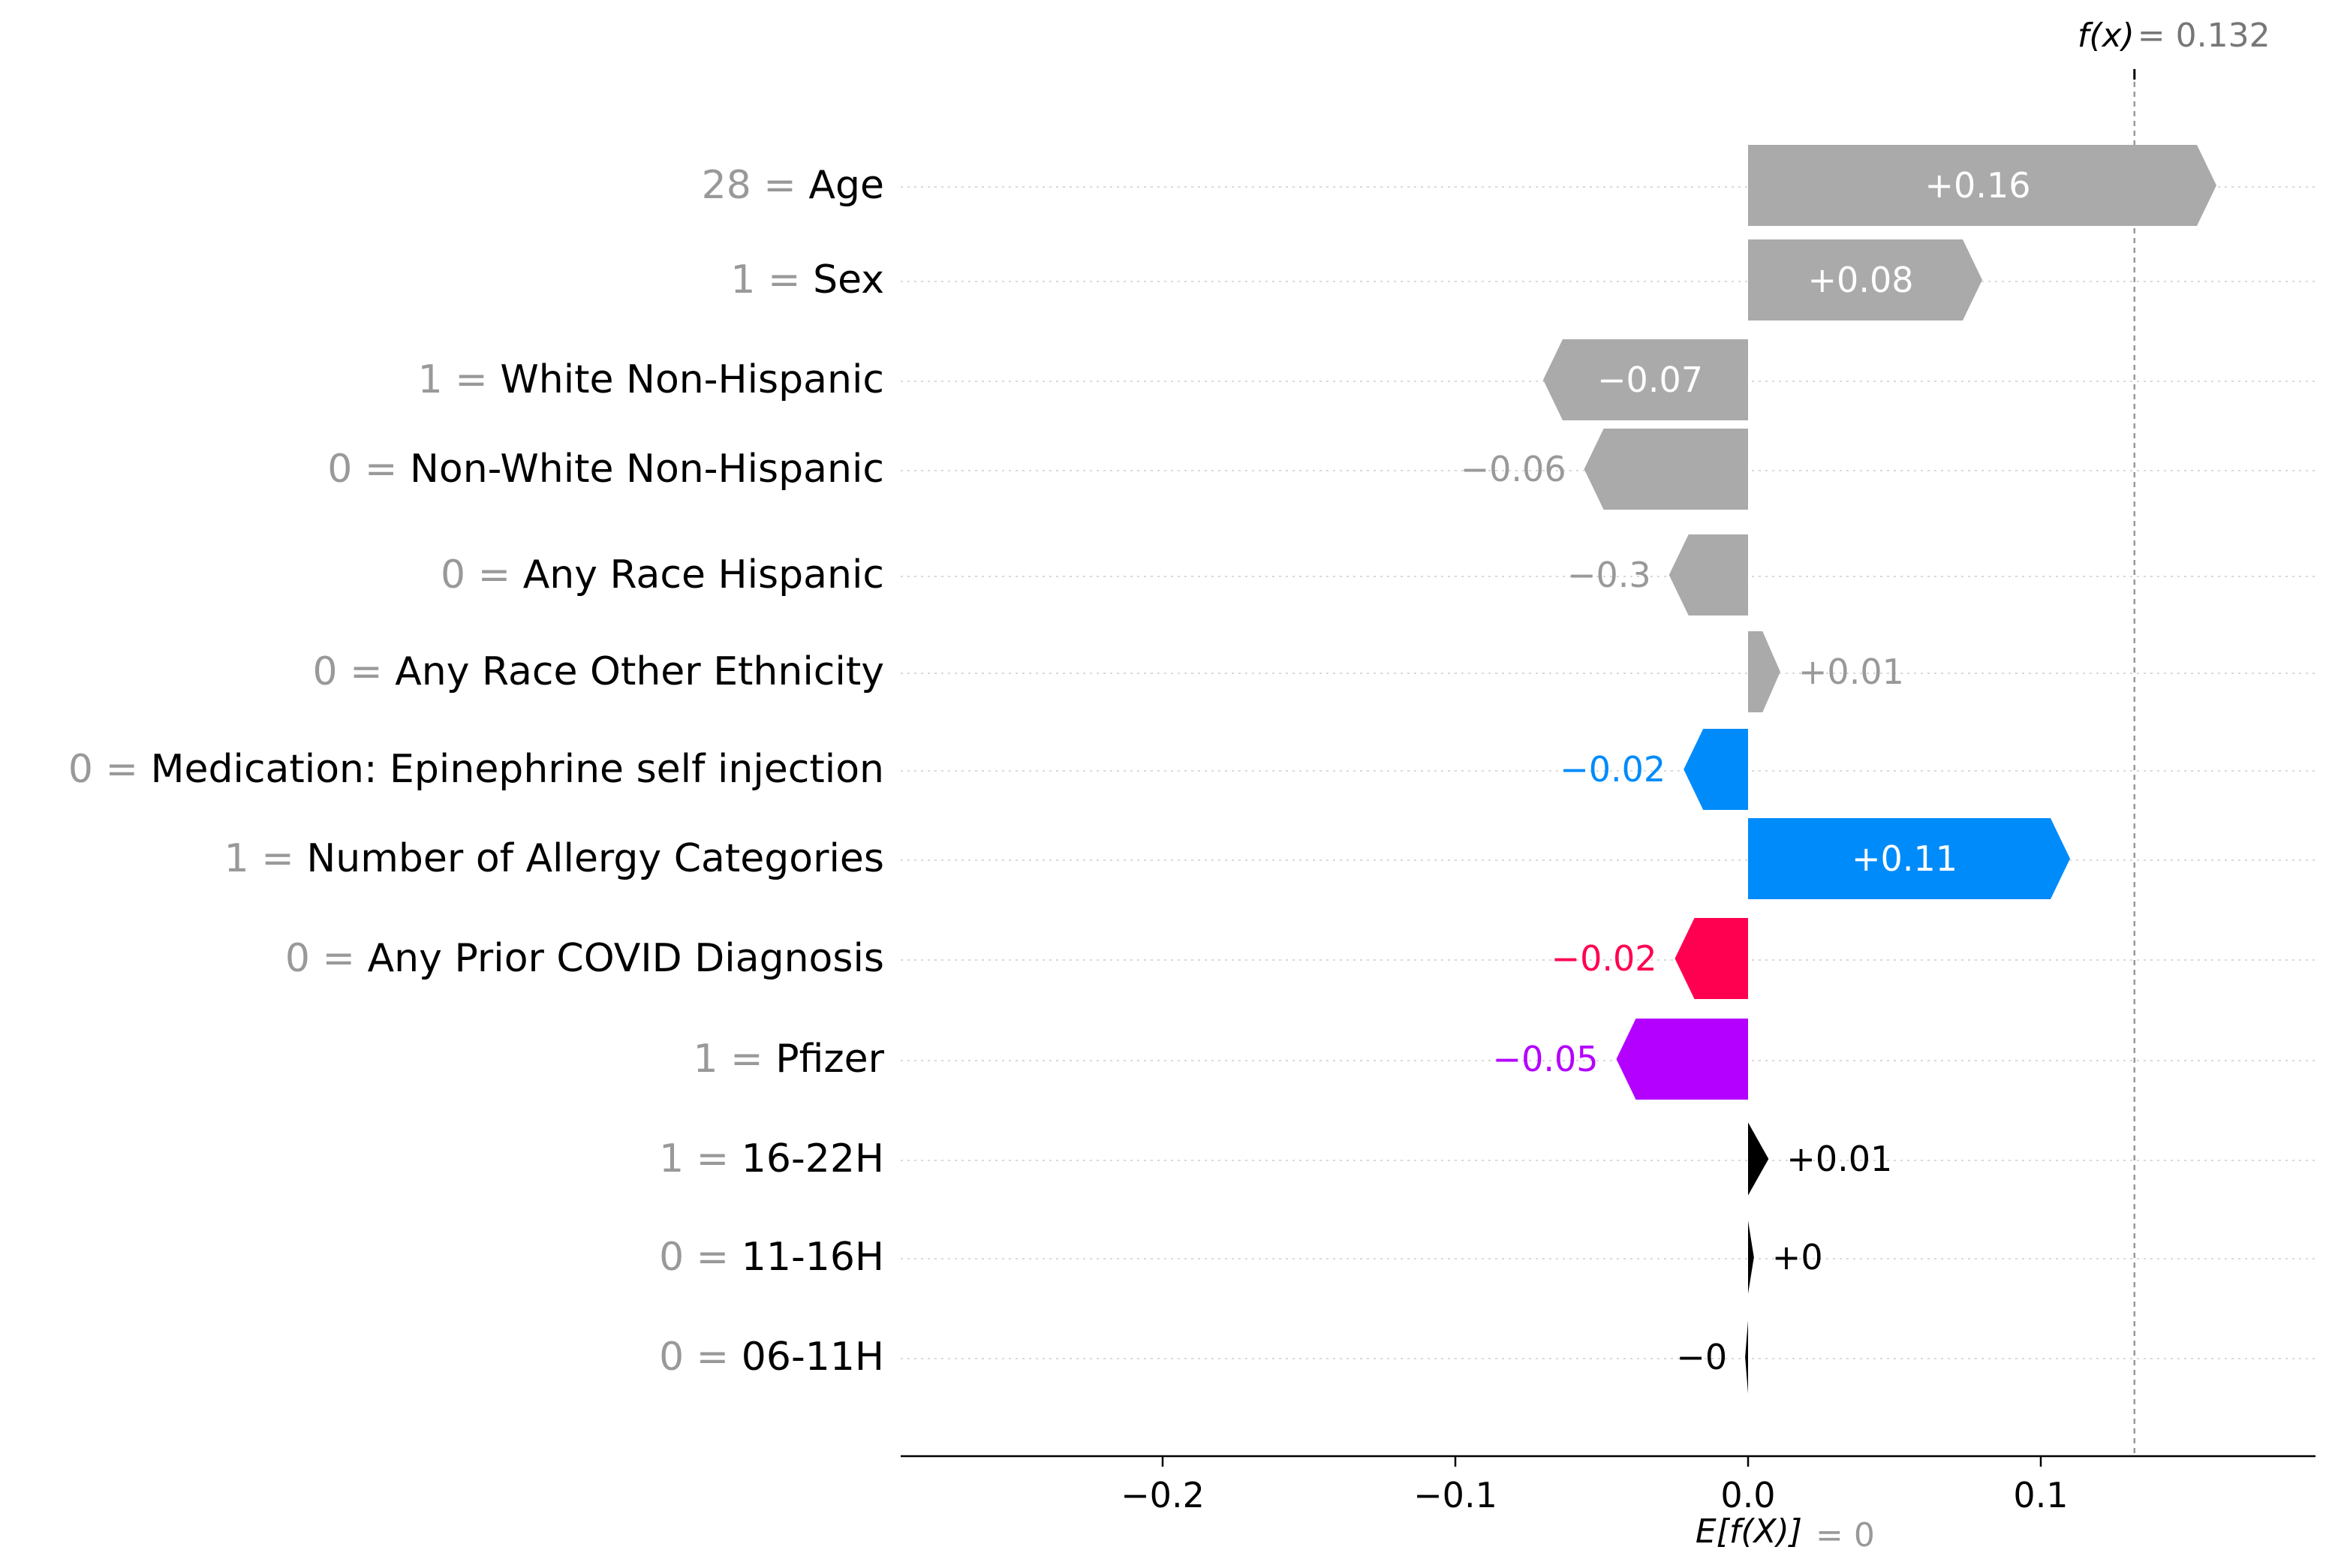  What do you see at coordinates (1609, 575) in the screenshot?
I see `shap-value-label: −0.3` at bounding box center [1609, 575].